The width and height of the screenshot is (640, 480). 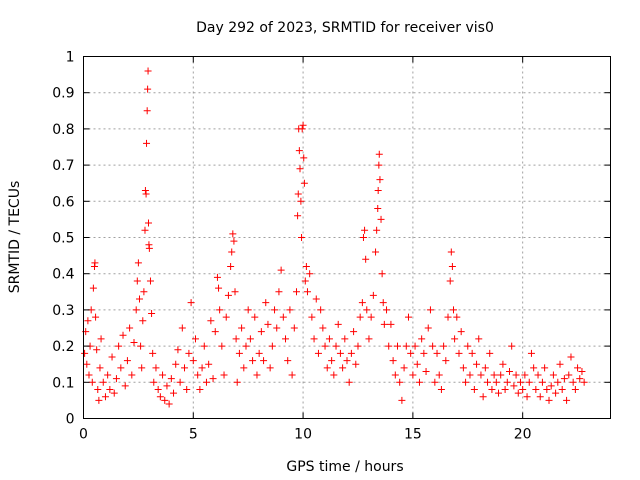 I want to click on y-tick-label: 0.5, so click(x=63, y=239).